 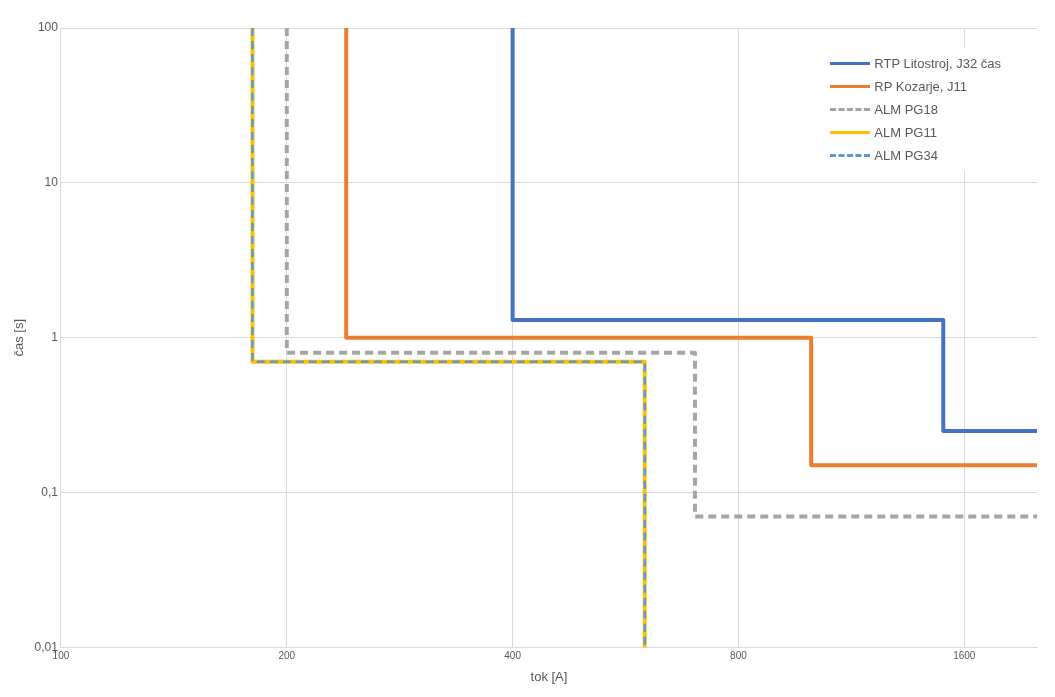 I want to click on x-tick-label: 1600, so click(x=964, y=656).